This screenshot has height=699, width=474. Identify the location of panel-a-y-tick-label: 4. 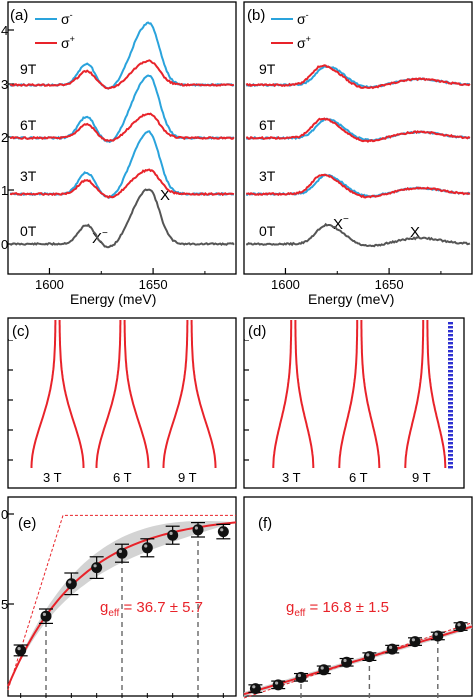
(4, 30).